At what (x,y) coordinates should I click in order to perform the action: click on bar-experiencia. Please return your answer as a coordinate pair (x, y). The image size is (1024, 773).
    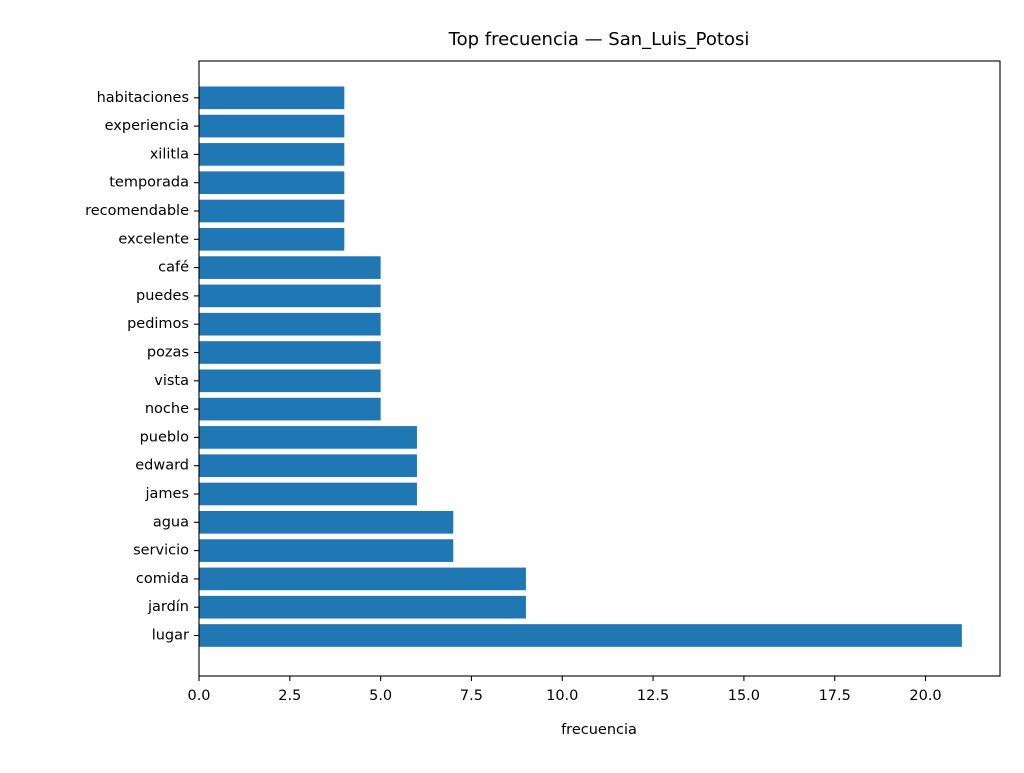
    Looking at the image, I should click on (272, 126).